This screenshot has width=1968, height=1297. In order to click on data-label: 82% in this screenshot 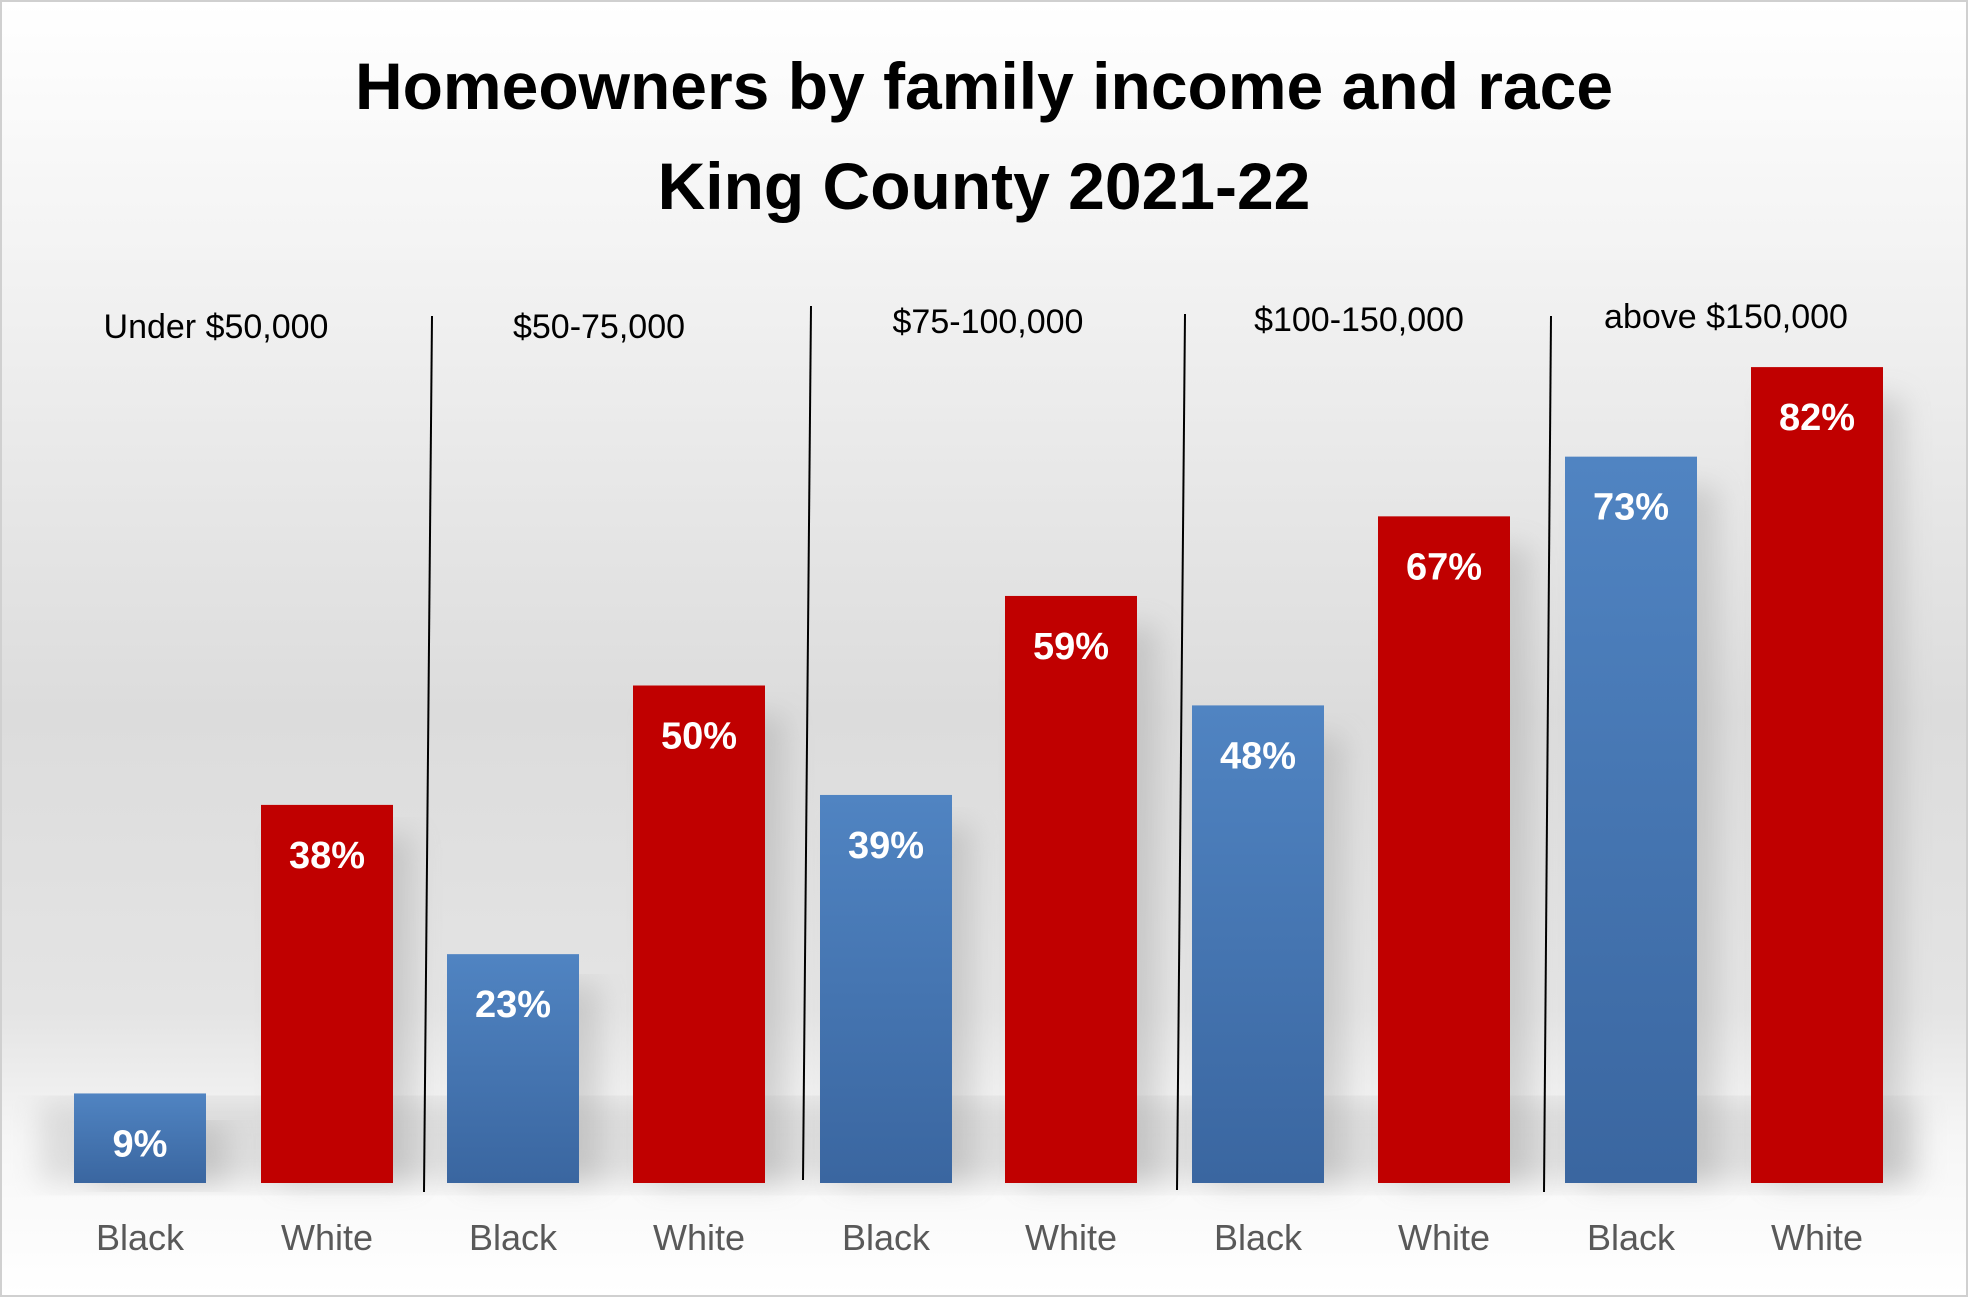, I will do `click(1817, 418)`.